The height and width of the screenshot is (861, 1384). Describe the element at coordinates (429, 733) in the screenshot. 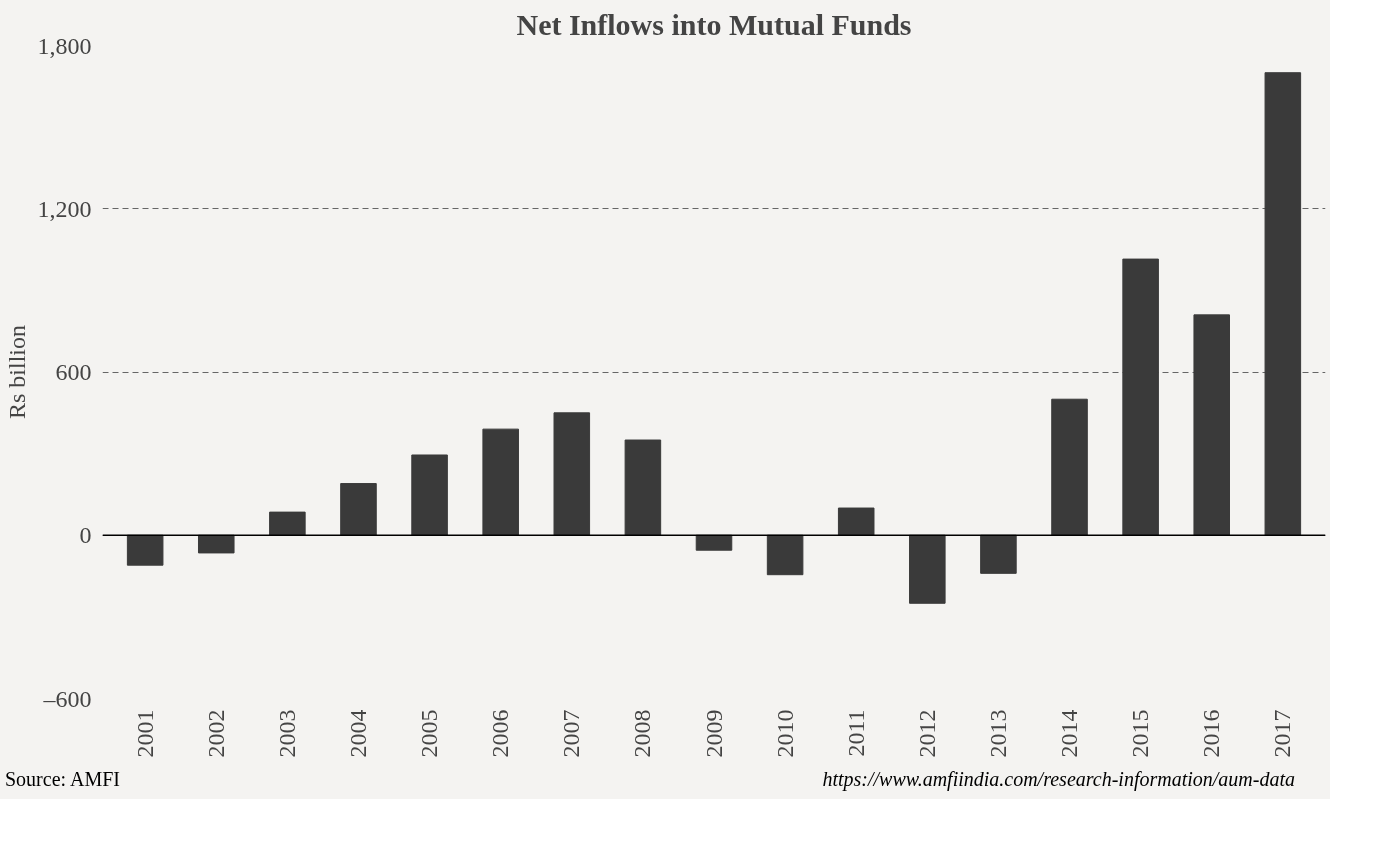

I see `x-tick-label: 2005` at that location.